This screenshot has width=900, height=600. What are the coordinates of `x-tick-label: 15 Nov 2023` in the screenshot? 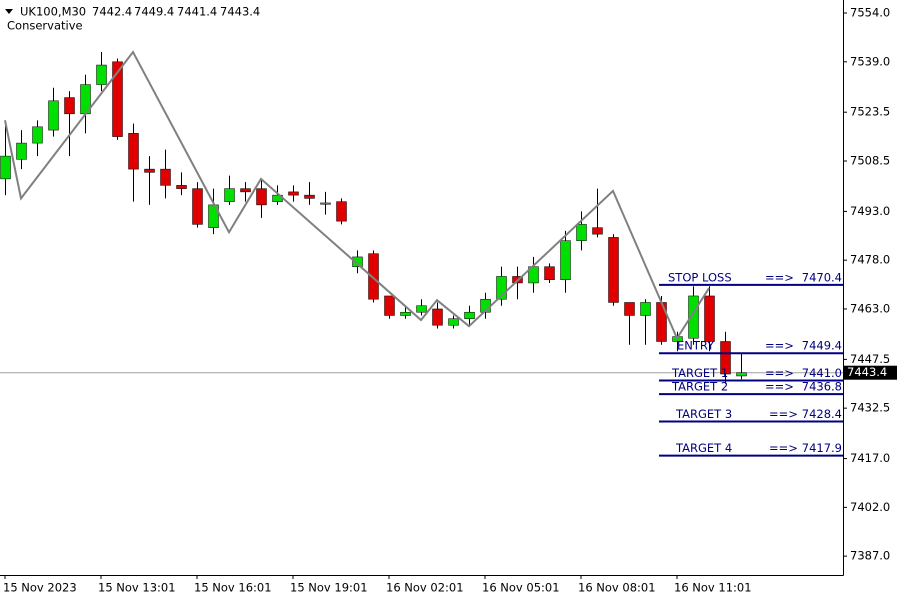 It's located at (40, 588).